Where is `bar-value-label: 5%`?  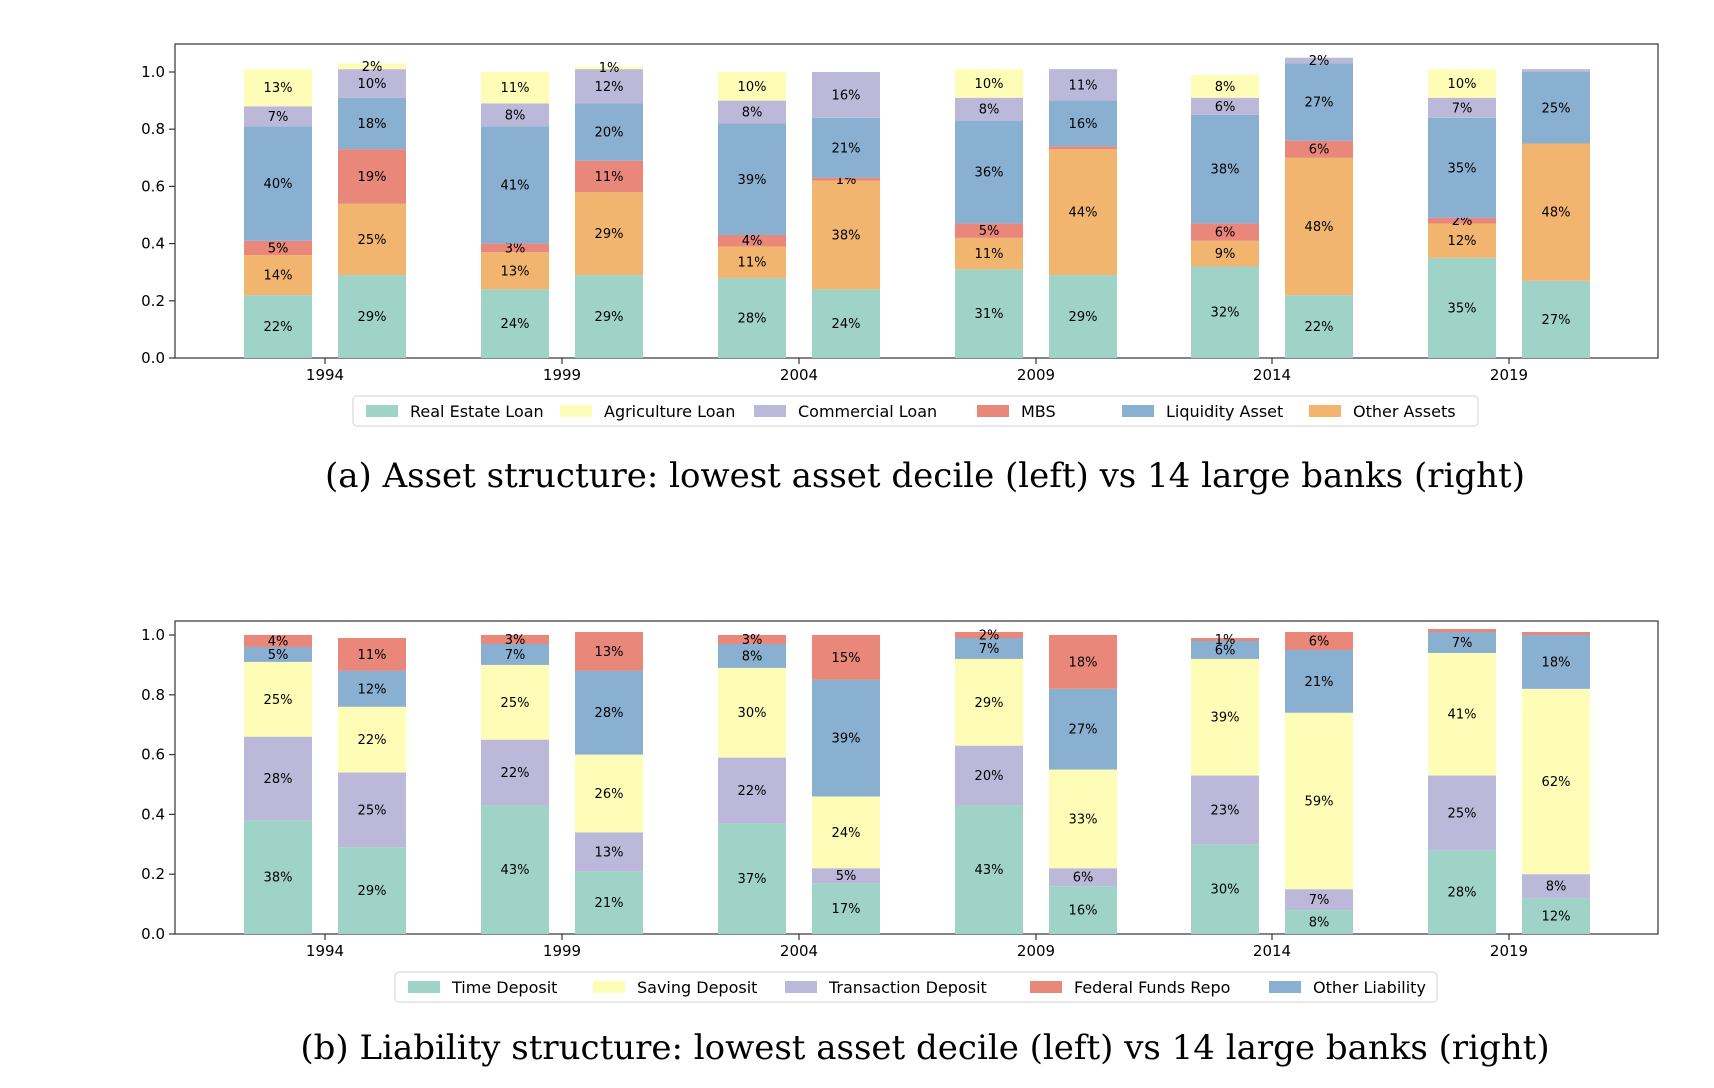 bar-value-label: 5% is located at coordinates (278, 655).